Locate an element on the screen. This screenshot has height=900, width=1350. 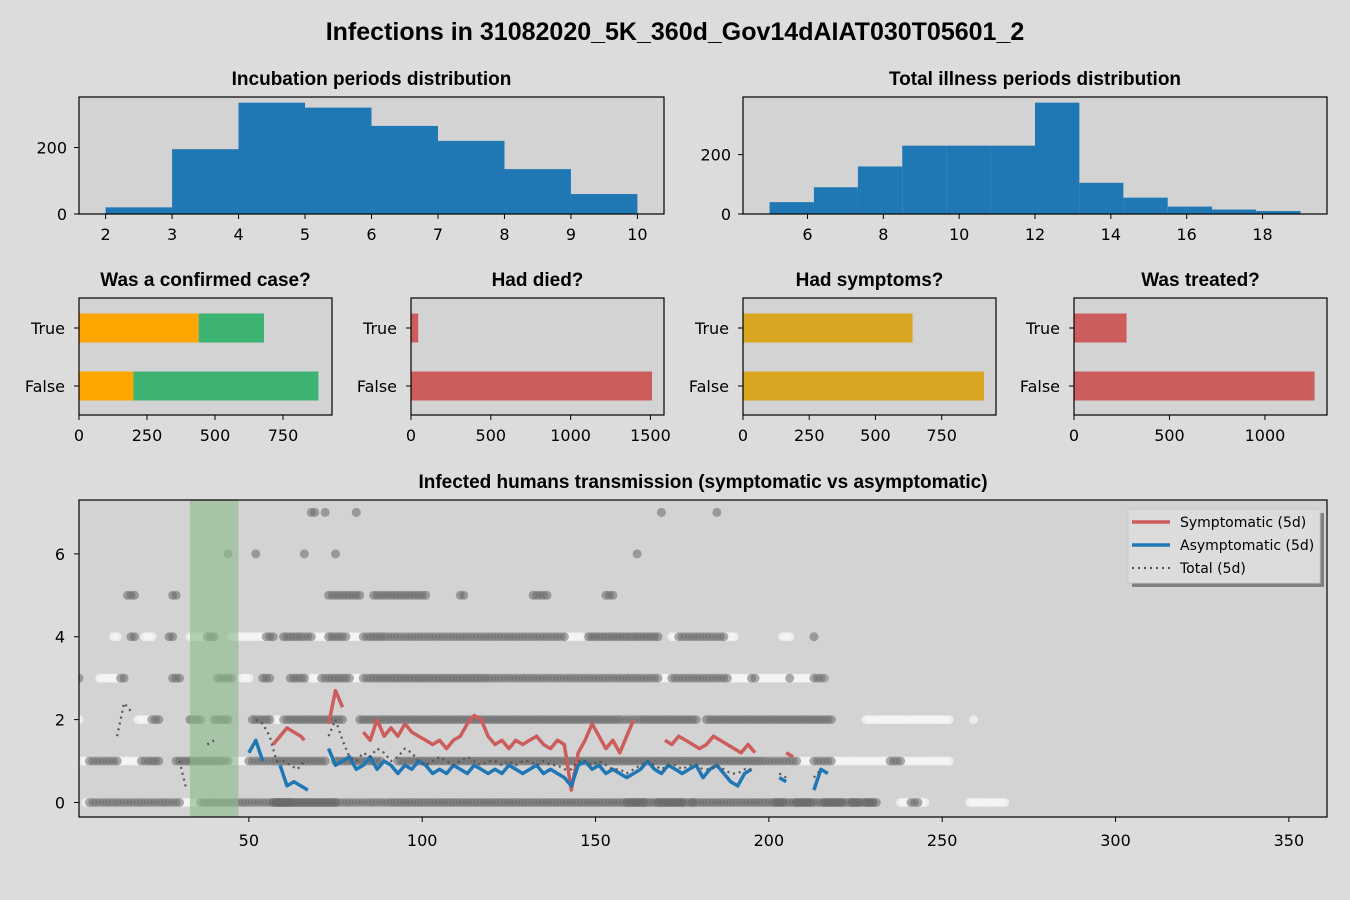
confirmed-panel: True False 0 250 500 750 Was a confirmed case? is located at coordinates (179, 357).